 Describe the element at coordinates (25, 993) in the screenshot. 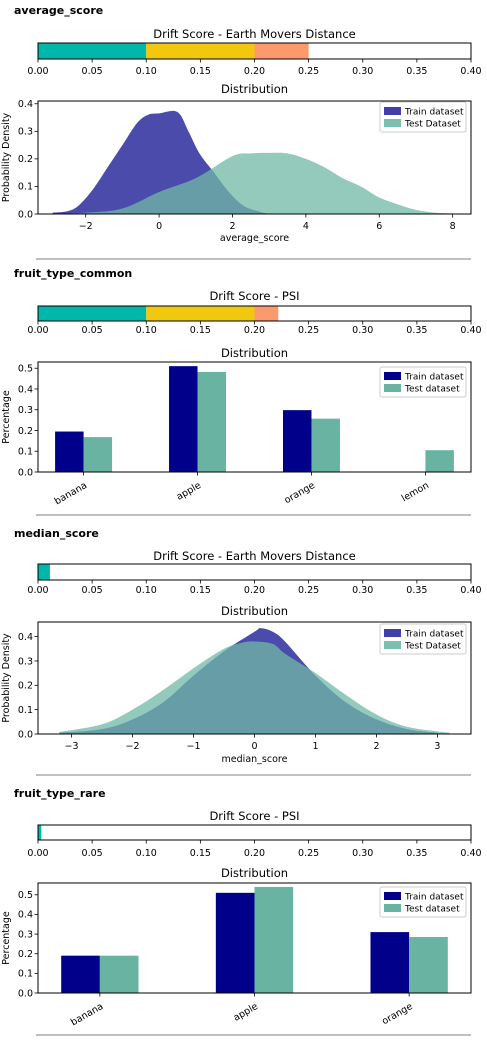

I see `y-tick-label: 0.0` at that location.